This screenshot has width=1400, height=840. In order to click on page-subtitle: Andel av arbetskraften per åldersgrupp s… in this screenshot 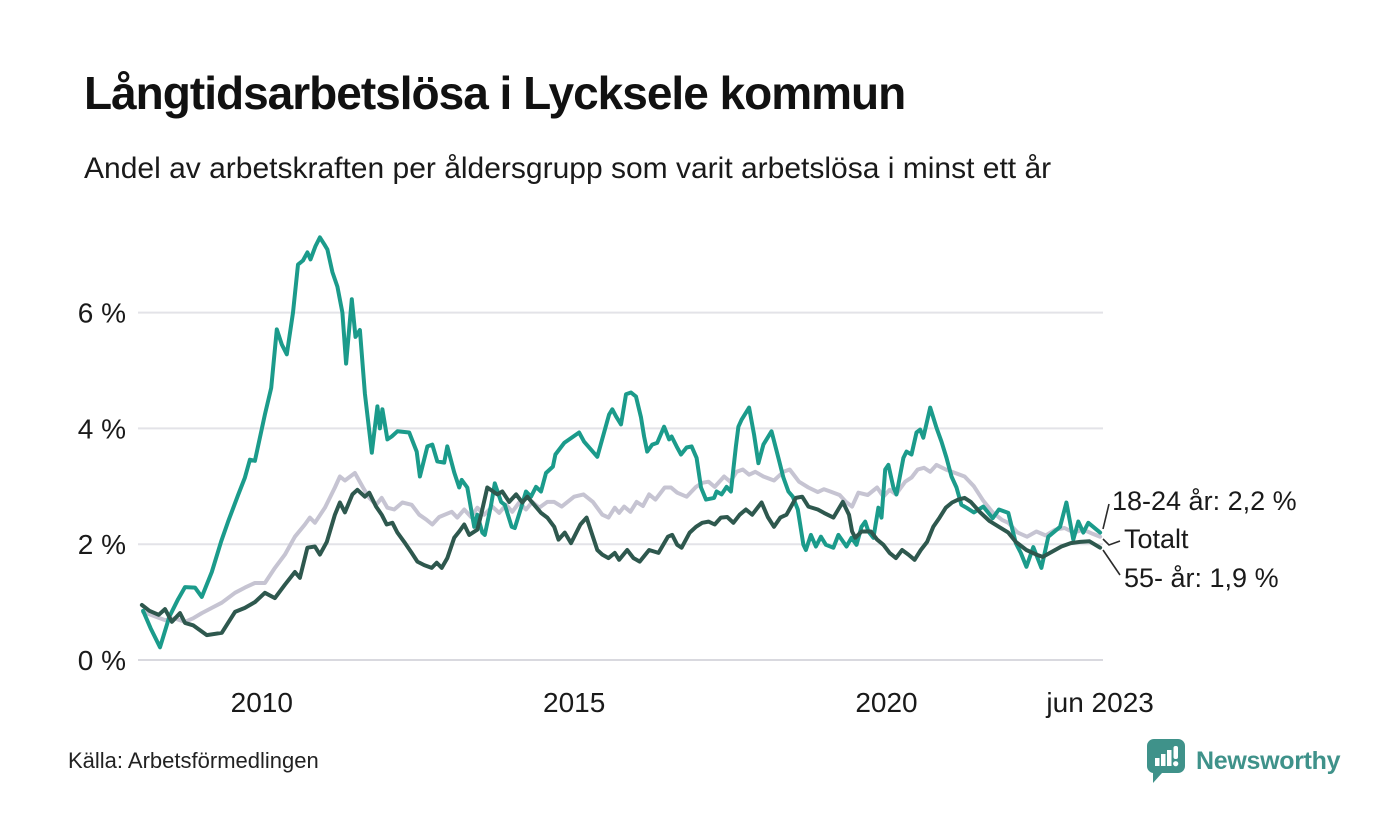, I will do `click(568, 168)`.